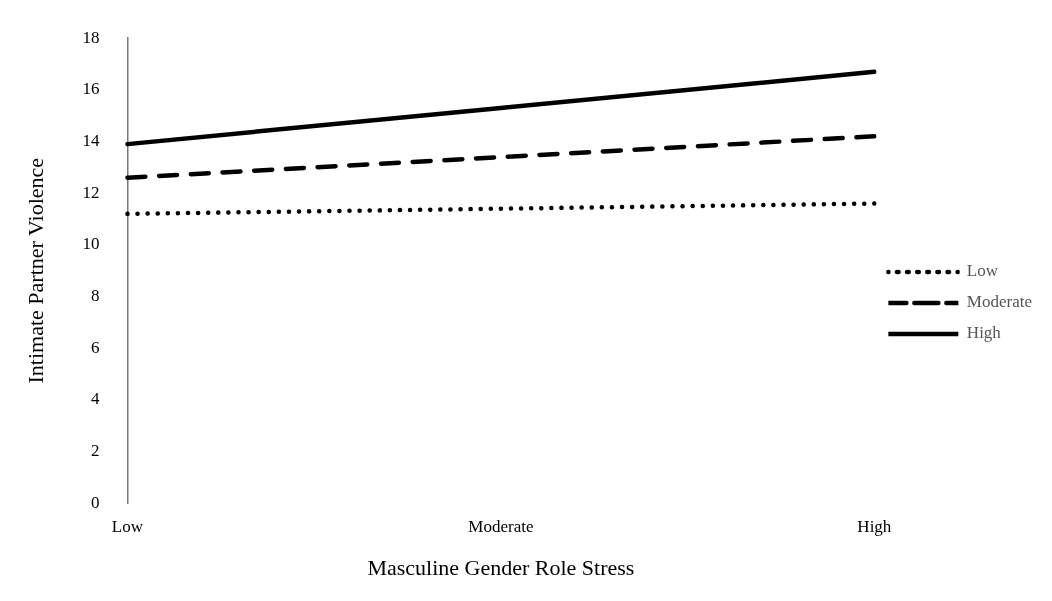  I want to click on y-tick-label: 12, so click(91, 192).